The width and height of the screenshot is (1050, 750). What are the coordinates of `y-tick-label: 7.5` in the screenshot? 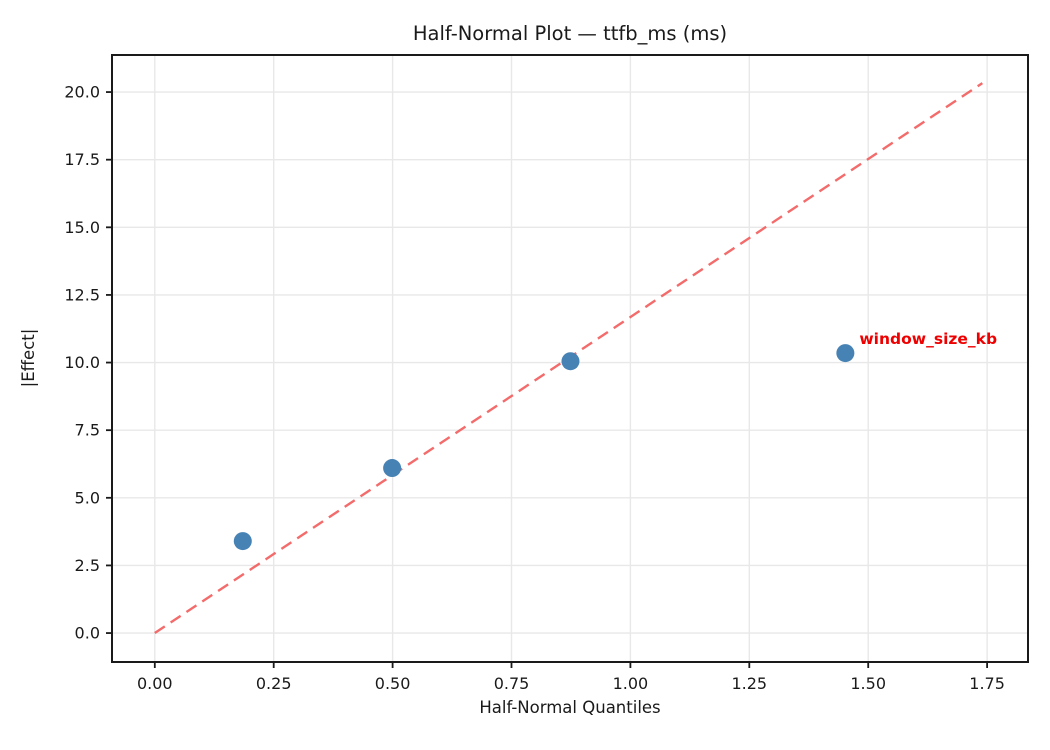 It's located at (87, 430).